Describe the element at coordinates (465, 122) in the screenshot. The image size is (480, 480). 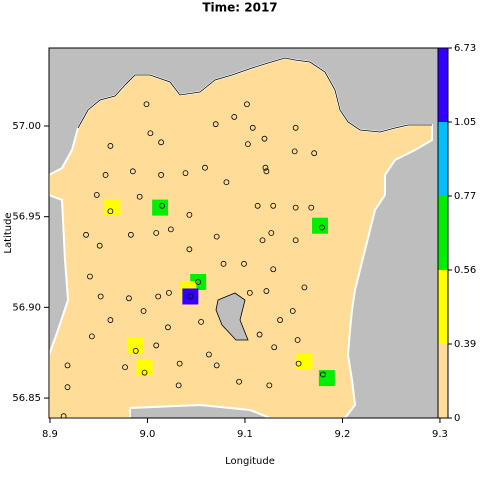
I see `colorbar-label: 1.05` at that location.